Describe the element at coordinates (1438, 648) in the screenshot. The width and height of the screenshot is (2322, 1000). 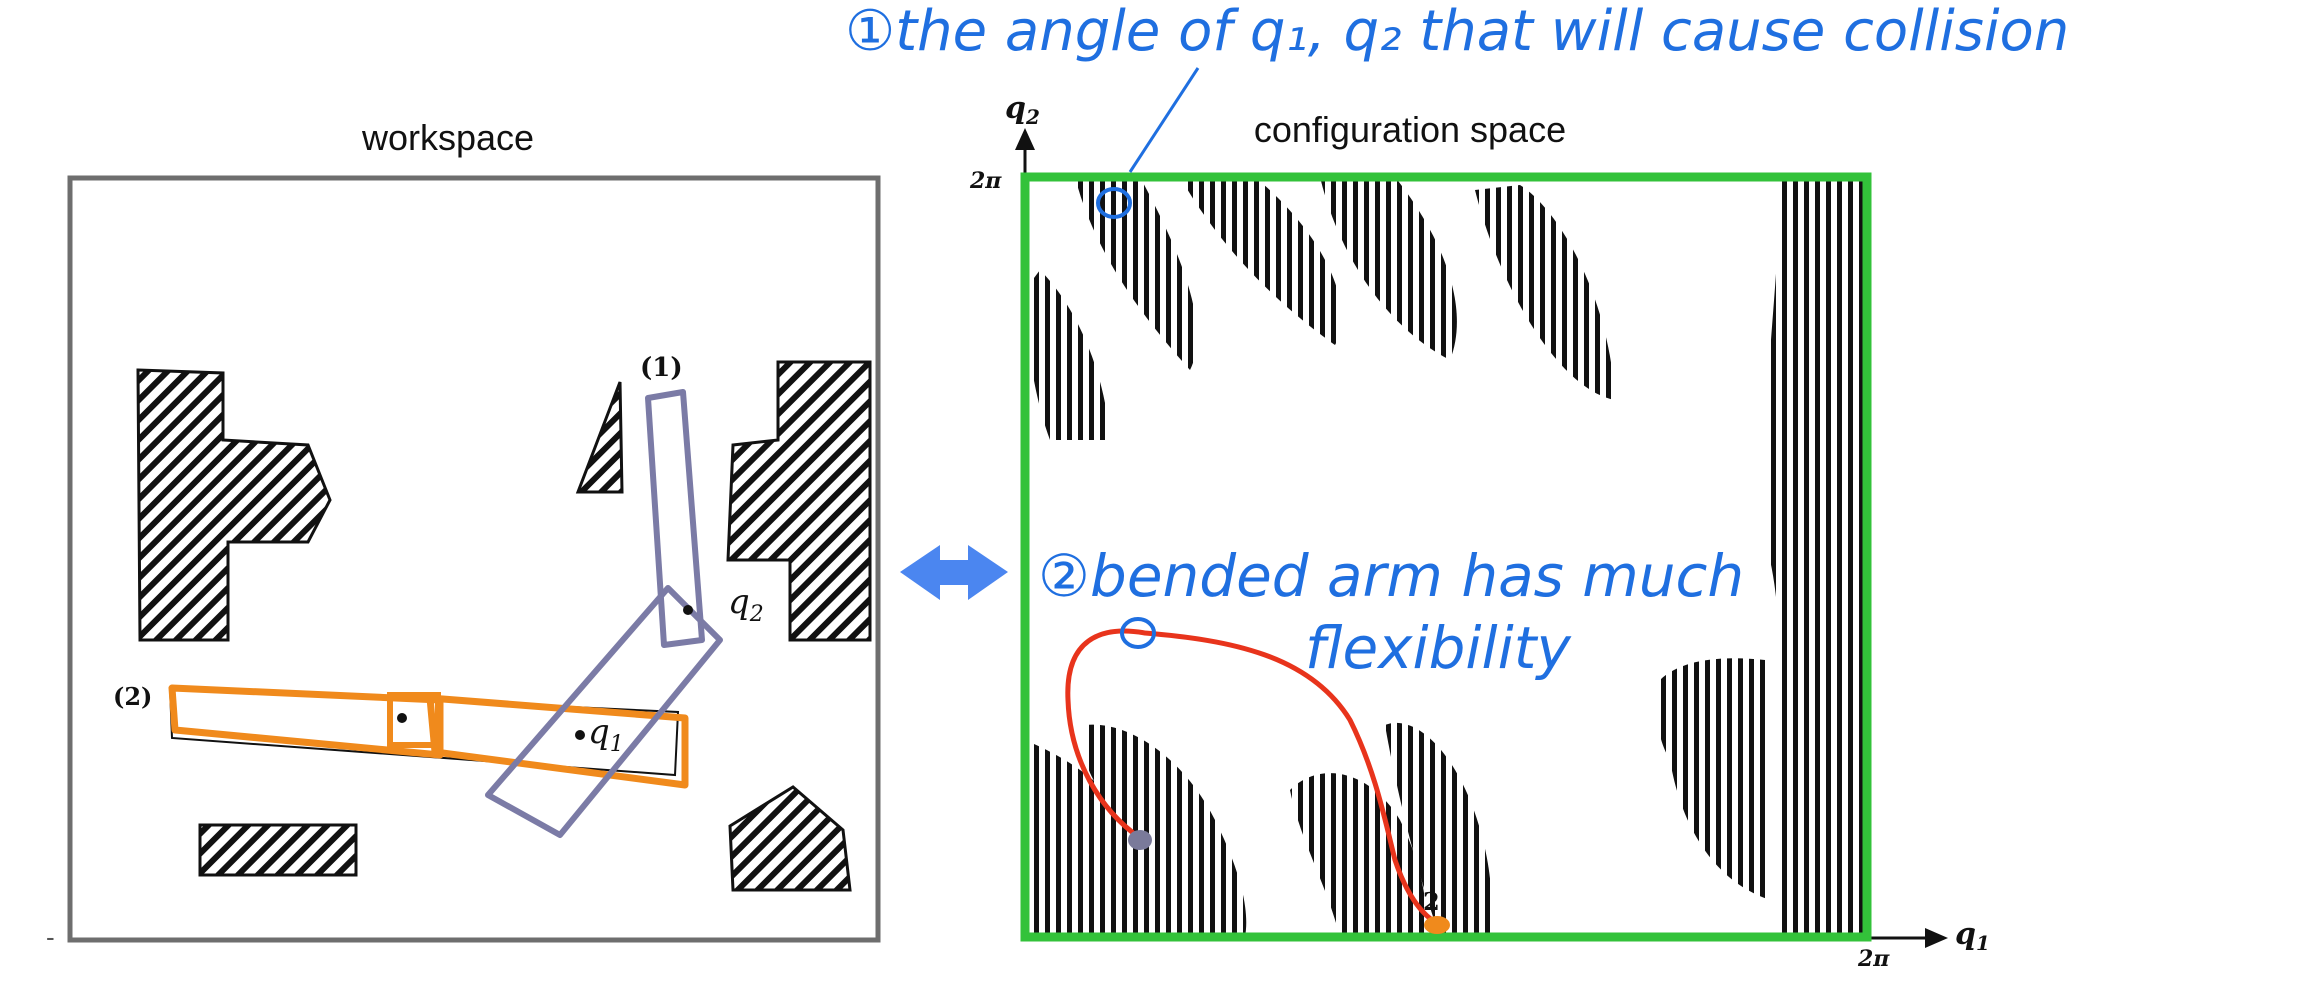
I see `annotation-2-line2: flexibility` at that location.